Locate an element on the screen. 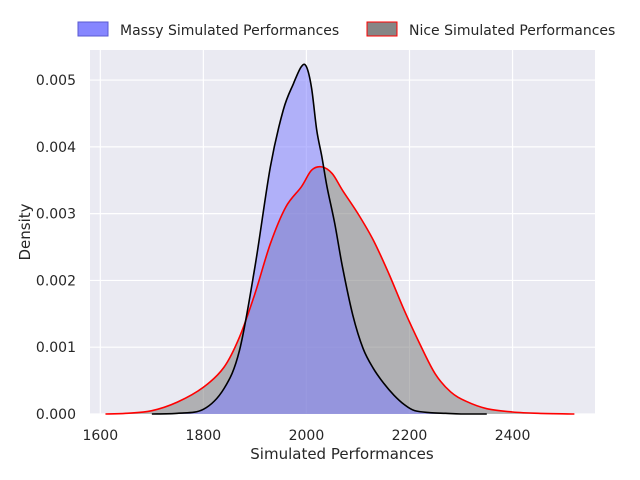 The image size is (640, 480). y-axis-ticks: 0.000 0.001 0.002 0.003 0.004 0.005 is located at coordinates (56, 248).